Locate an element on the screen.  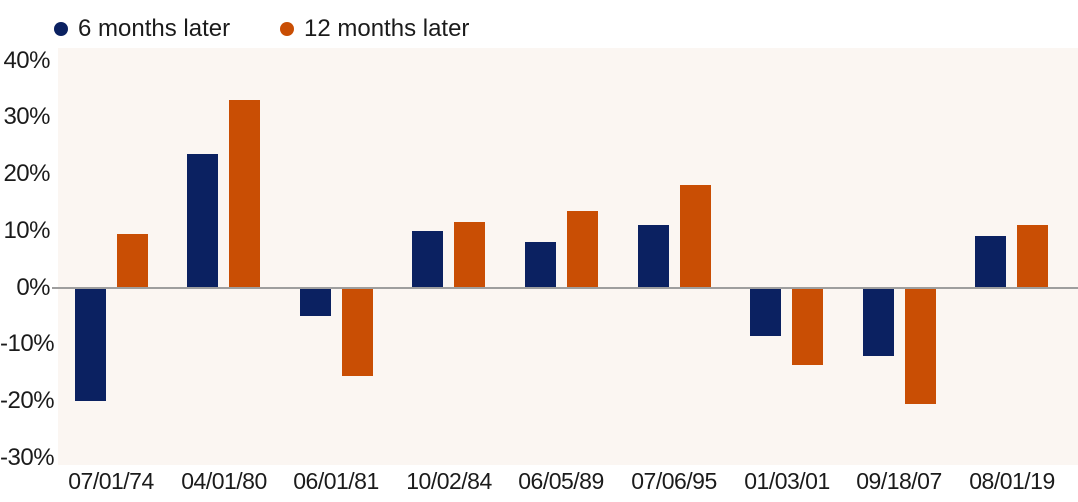
legend-label-6-months: 6 months later is located at coordinates (154, 28).